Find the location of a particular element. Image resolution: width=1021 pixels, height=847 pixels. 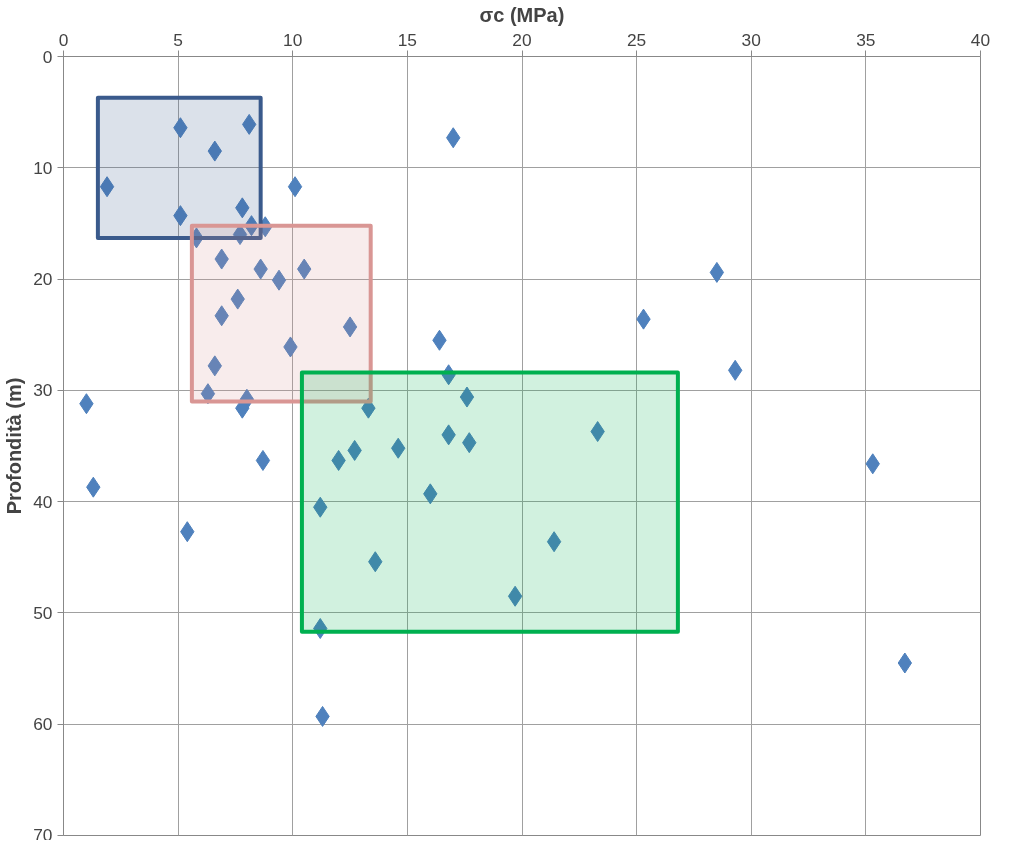

x-tick-label: 5 is located at coordinates (178, 39).